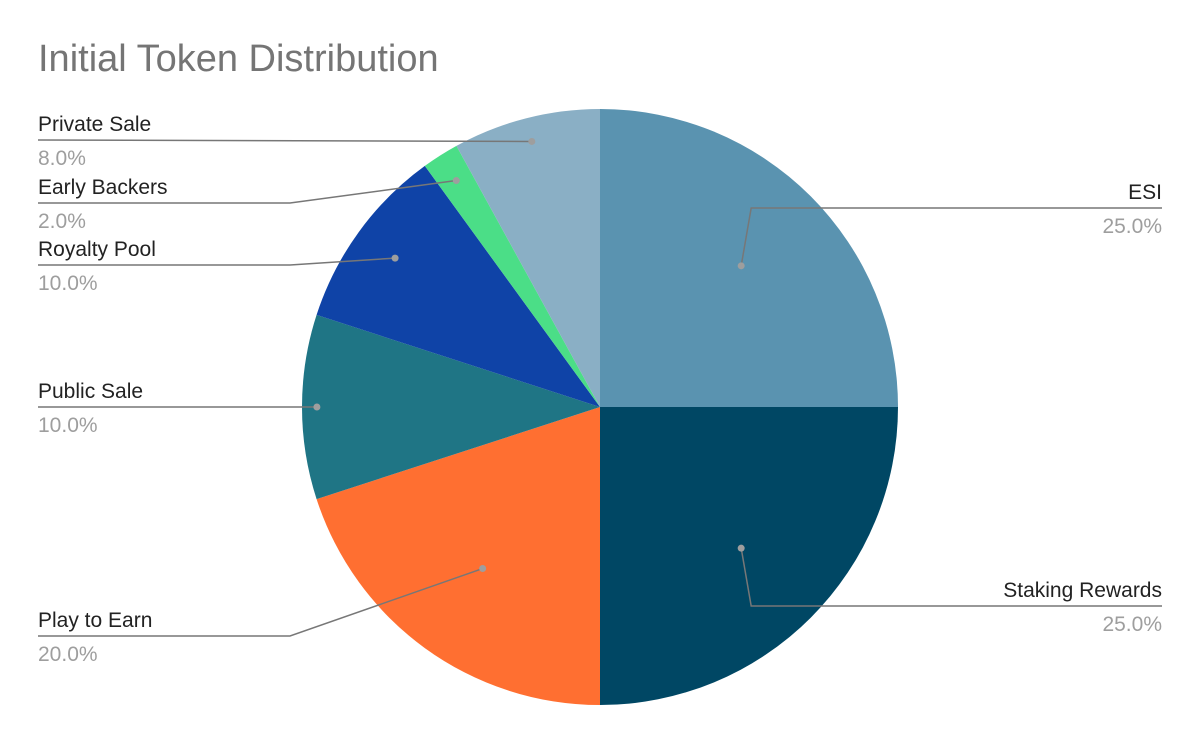 This screenshot has height=742, width=1200. I want to click on slice-label-public-sale: Public Sale, so click(90, 391).